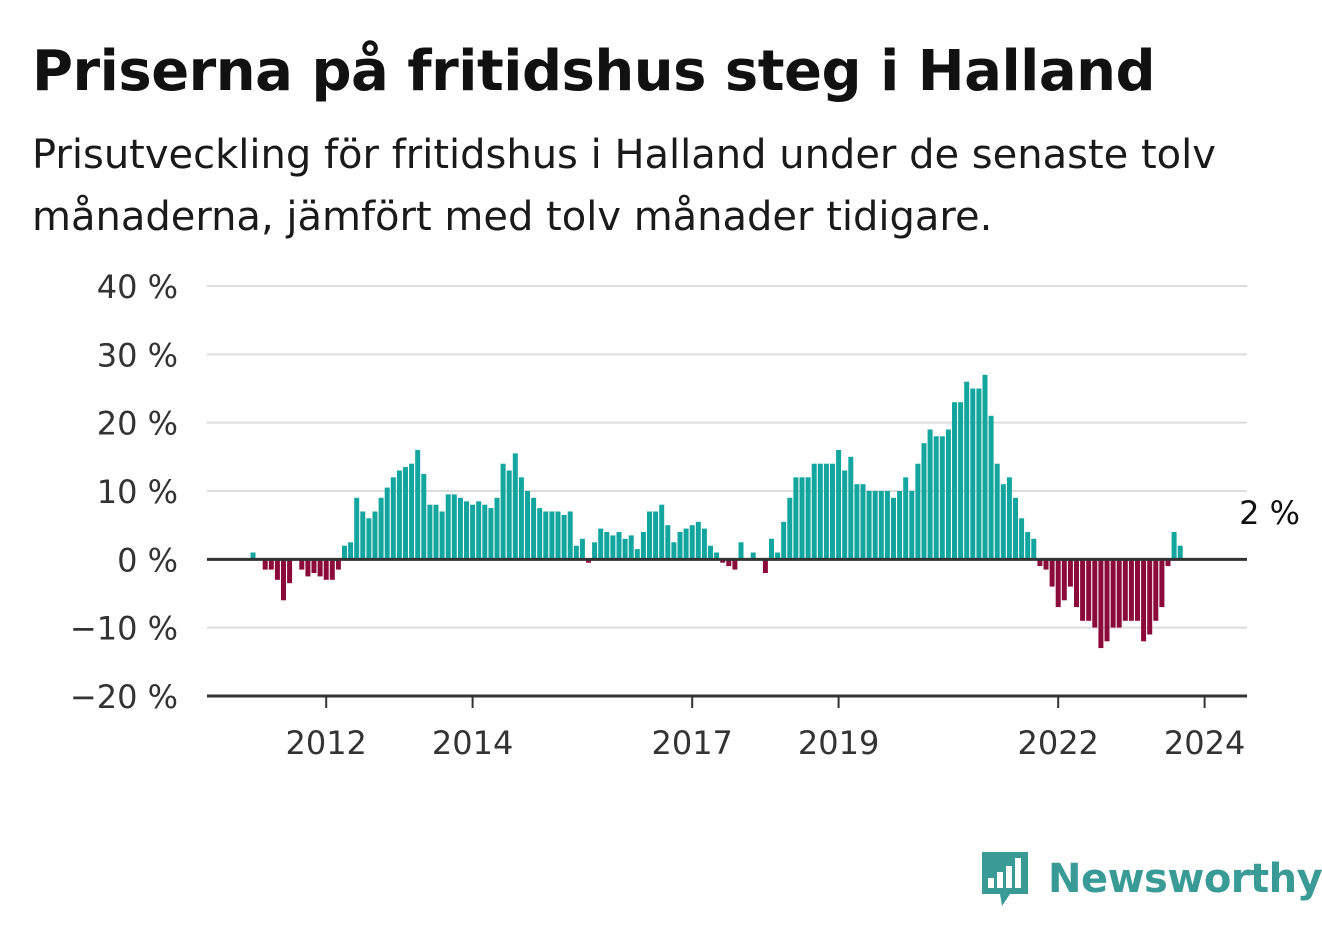 The image size is (1322, 939). I want to click on y-tick-label: 0 %, so click(147, 560).